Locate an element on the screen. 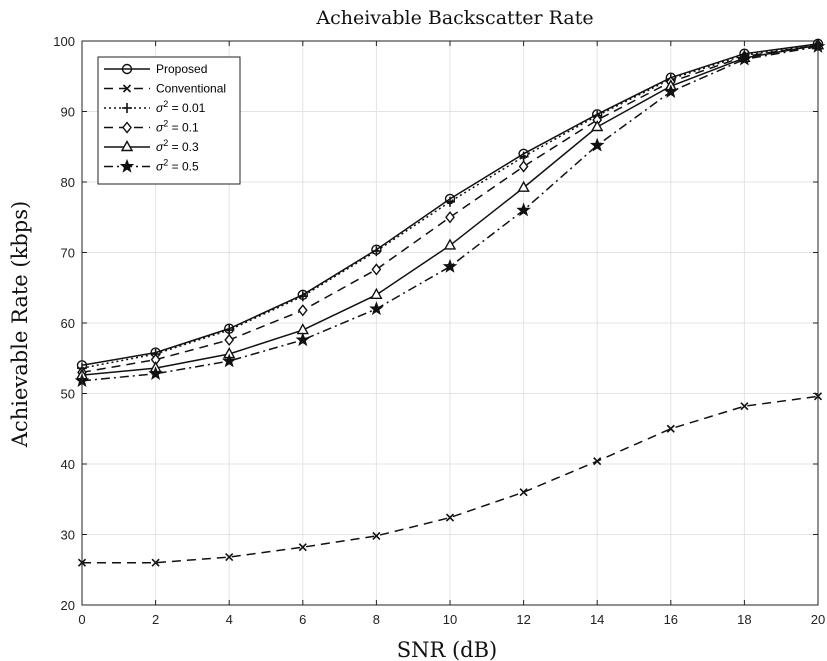  y-tick-label: 80 is located at coordinates (68, 182).